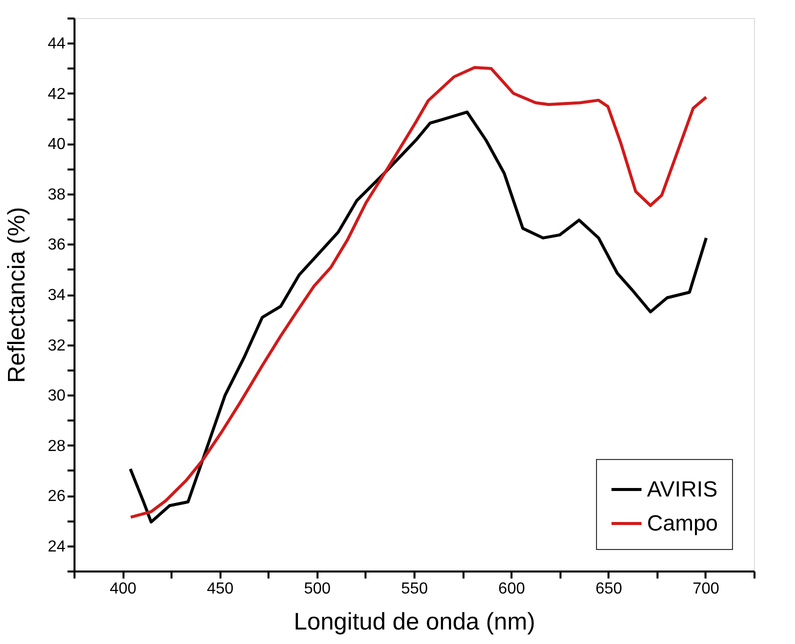 The width and height of the screenshot is (795, 644). I want to click on y-axis-title: Reflectancia (%), so click(17, 295).